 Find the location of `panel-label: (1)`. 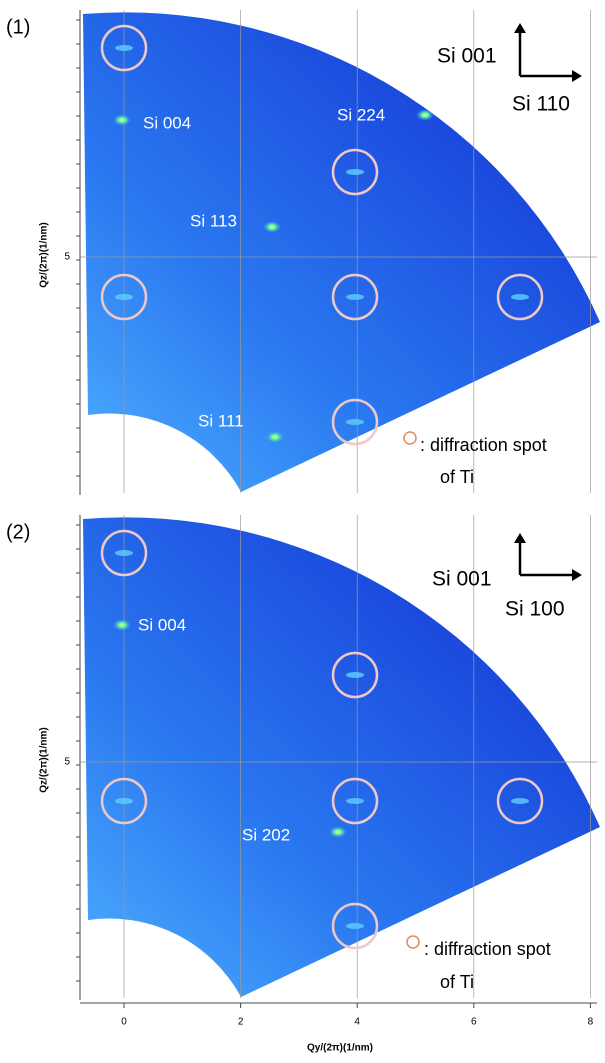

panel-label: (1) is located at coordinates (18, 27).